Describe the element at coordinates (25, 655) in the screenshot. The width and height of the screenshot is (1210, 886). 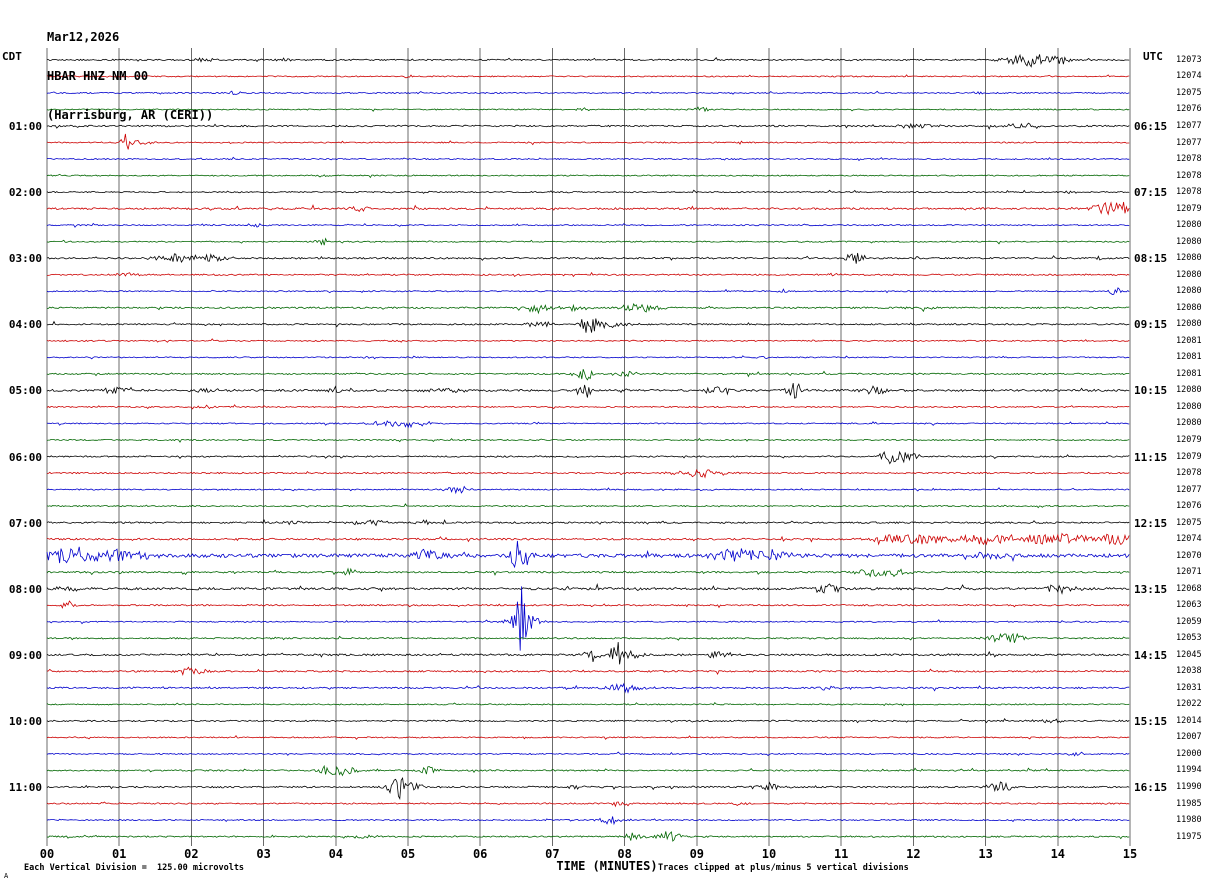
I see `cdt-row-label: 09:00` at that location.